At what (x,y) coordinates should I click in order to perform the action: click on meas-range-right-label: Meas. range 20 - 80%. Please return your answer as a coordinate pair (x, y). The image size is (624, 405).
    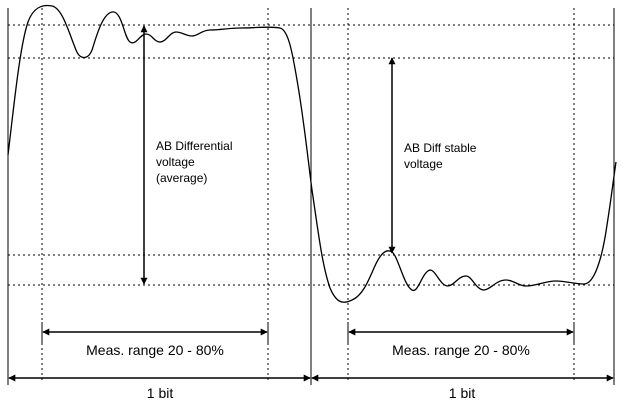
    Looking at the image, I should click on (461, 350).